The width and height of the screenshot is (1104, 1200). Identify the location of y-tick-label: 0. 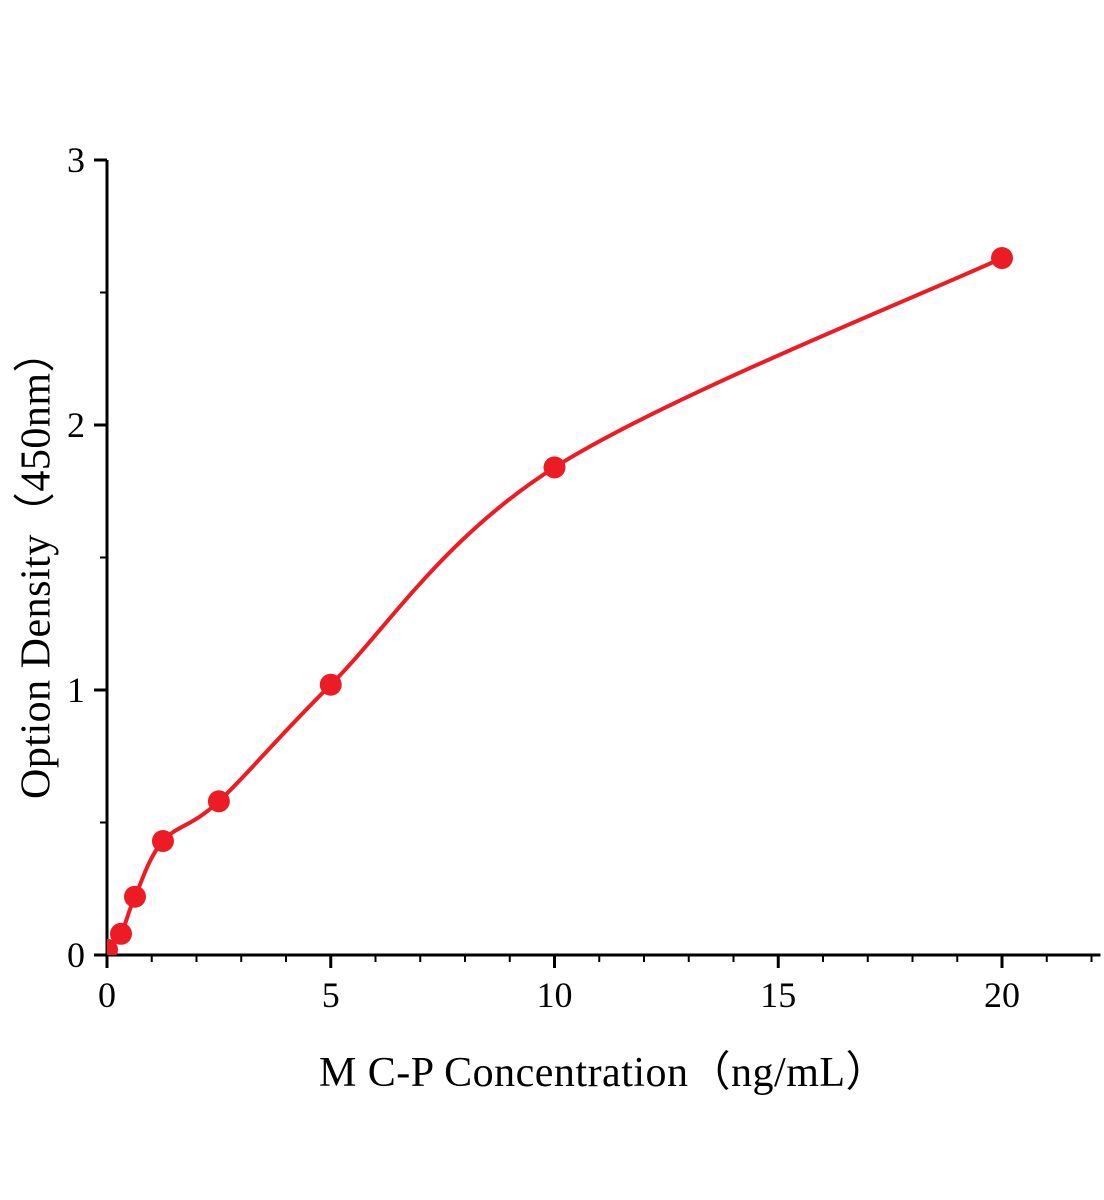
(76, 955).